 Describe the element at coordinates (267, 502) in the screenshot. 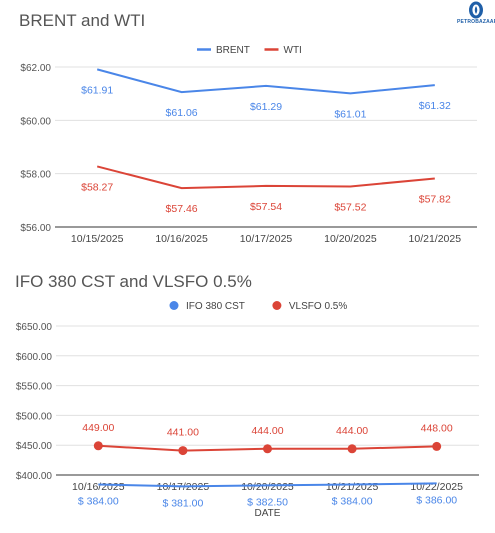

I see `chart2-data-label: $ 382.50` at that location.